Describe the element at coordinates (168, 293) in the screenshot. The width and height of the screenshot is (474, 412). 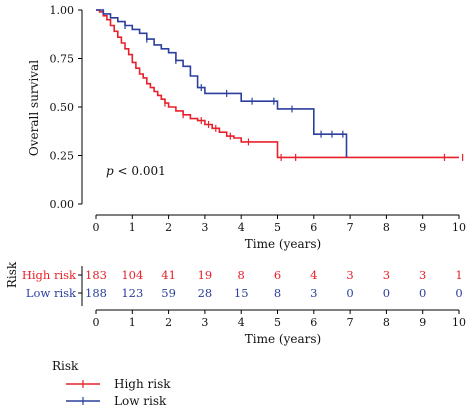
I see `risk-count-low: 59` at that location.